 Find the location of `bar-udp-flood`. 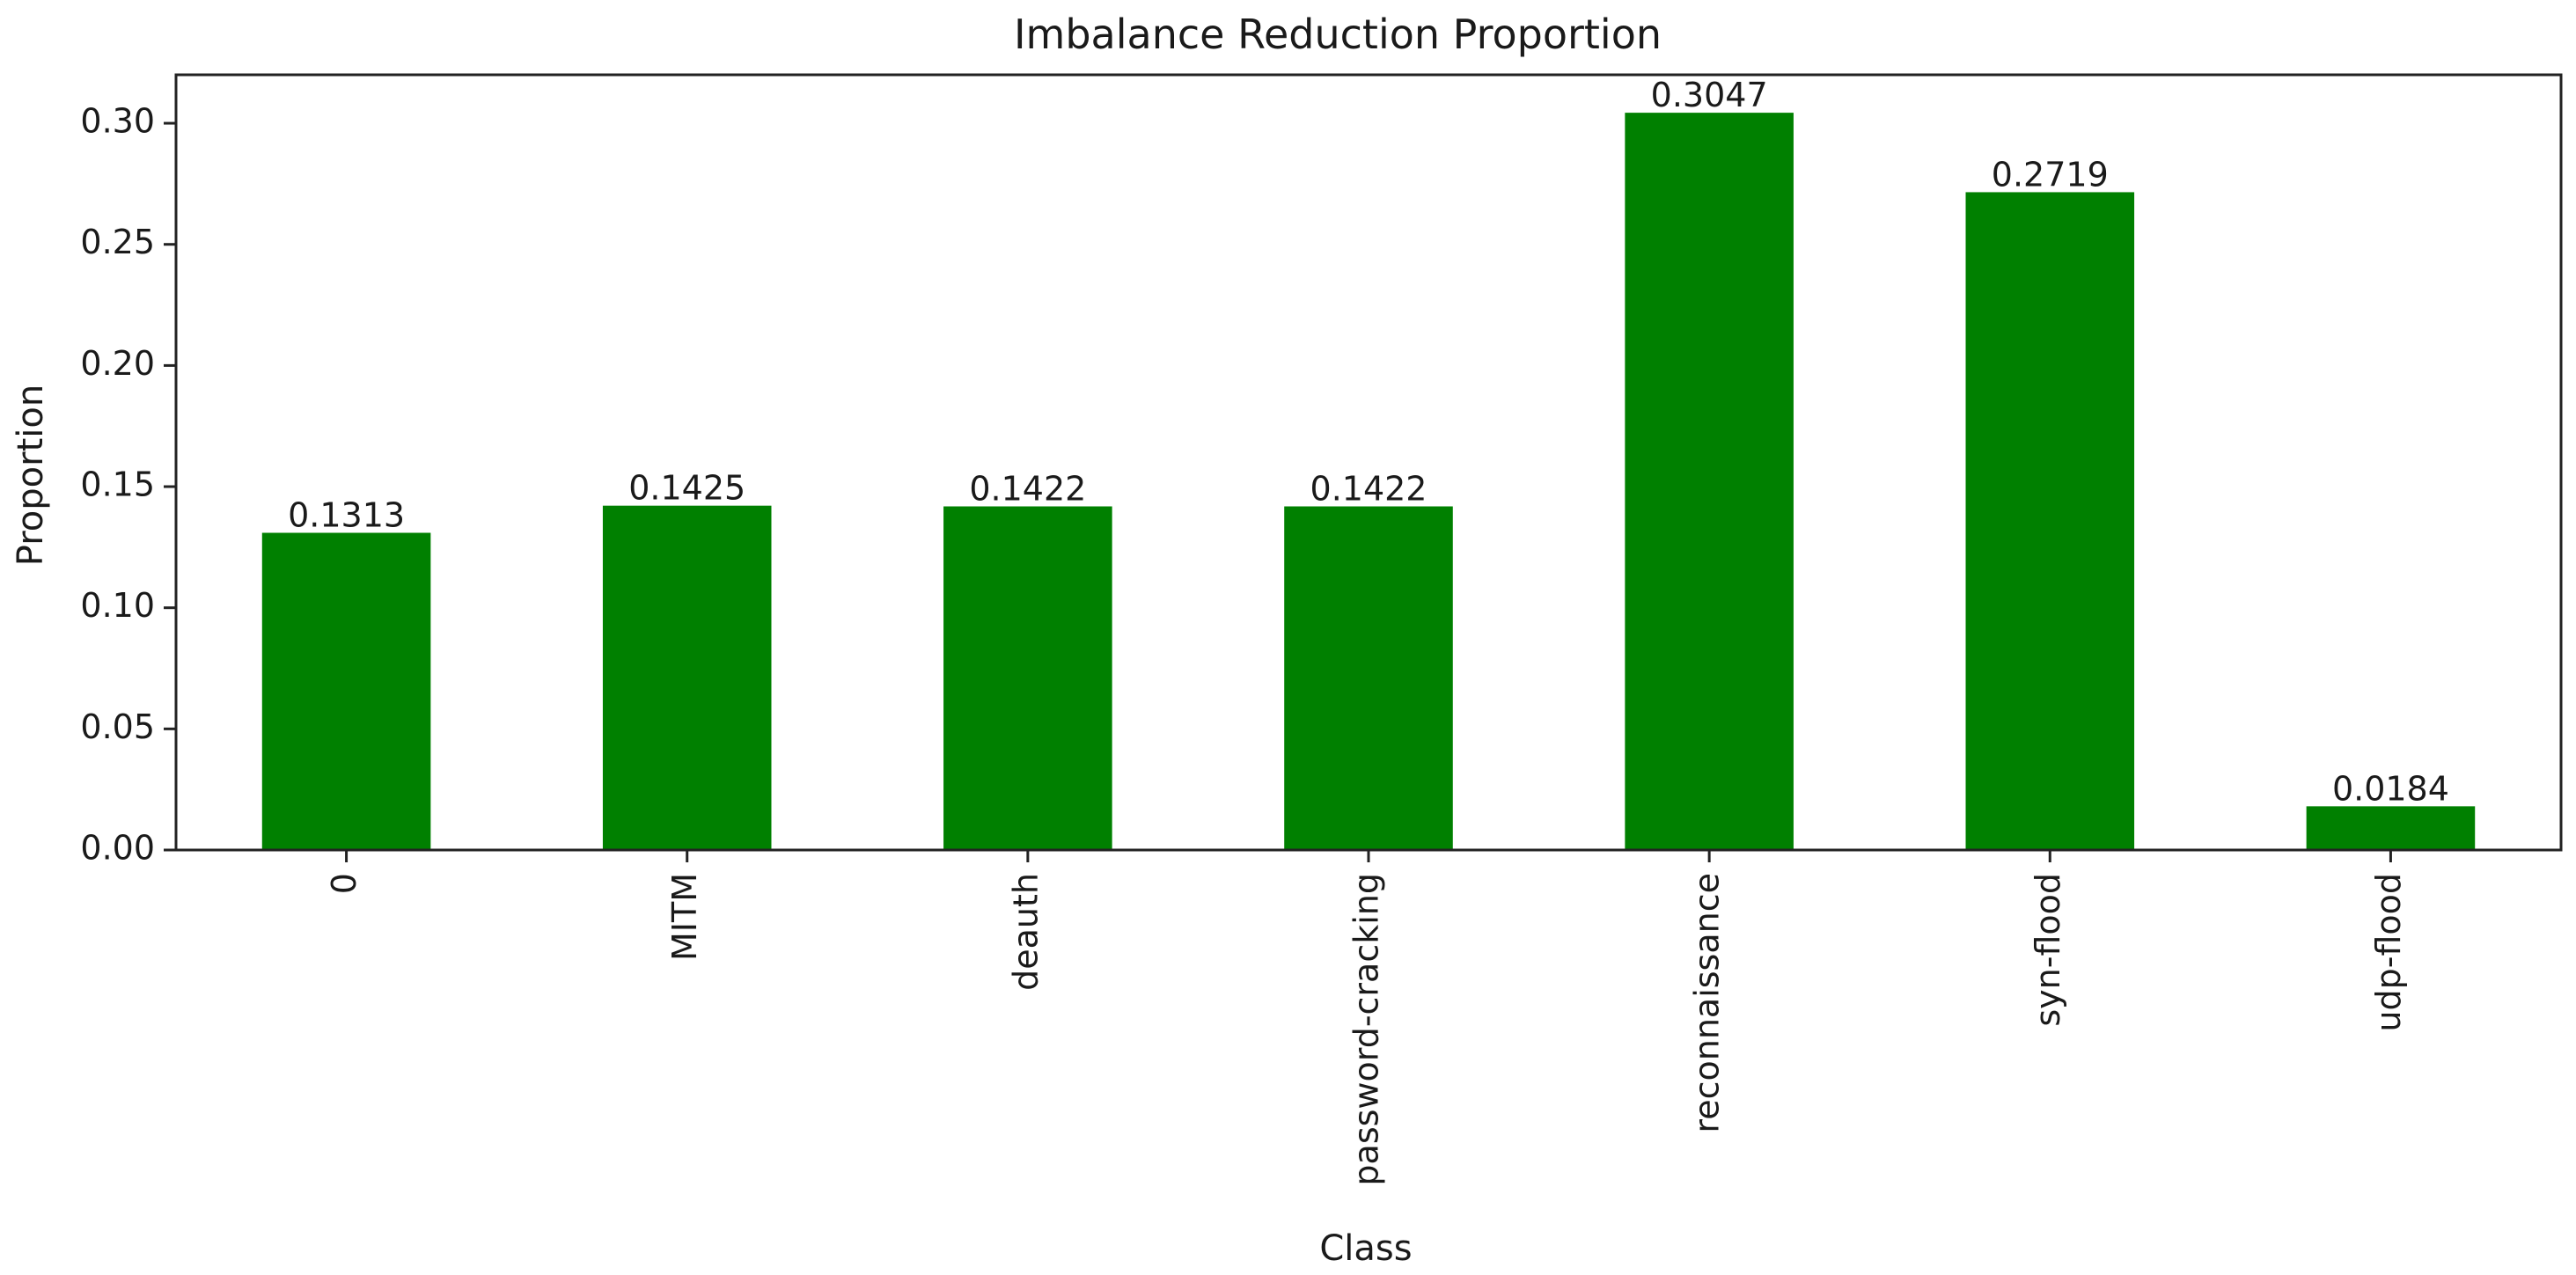

bar-udp-flood is located at coordinates (2390, 828).